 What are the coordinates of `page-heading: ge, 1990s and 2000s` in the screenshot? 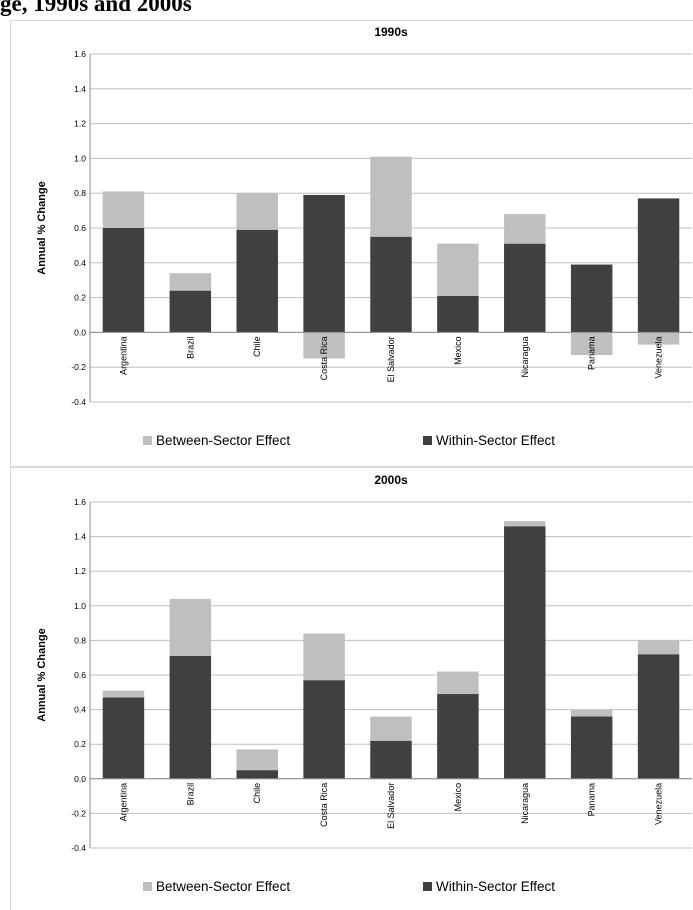 It's located at (96, 8).